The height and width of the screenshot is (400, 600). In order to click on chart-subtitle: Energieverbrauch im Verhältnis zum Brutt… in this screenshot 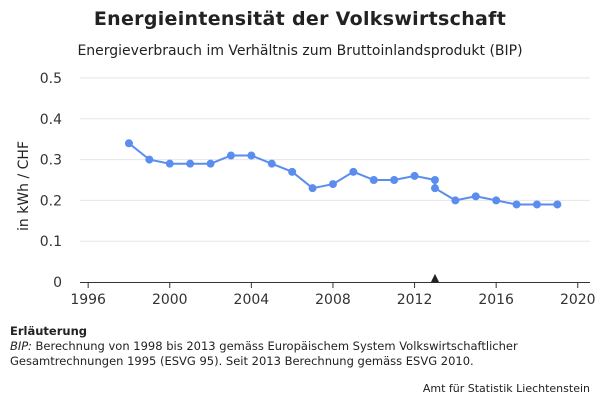, I will do `click(300, 51)`.